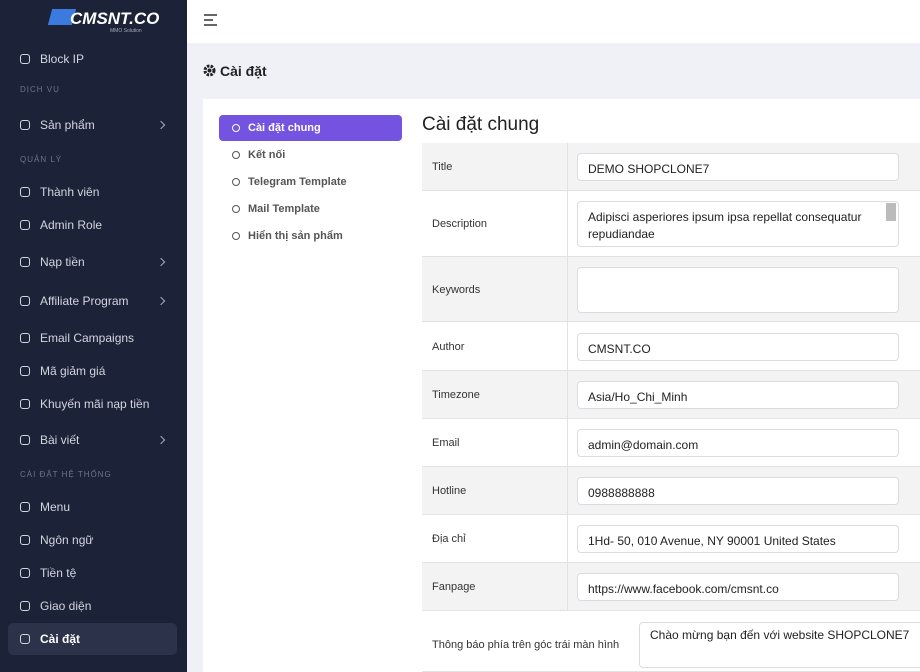 The height and width of the screenshot is (672, 920). I want to click on sidebar-item: Khuyến mãi nạp tiền, so click(95, 404).